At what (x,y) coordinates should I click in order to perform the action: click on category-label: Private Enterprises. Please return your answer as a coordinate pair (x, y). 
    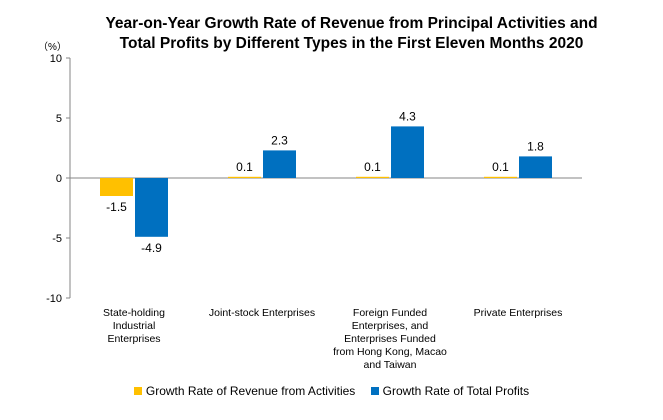
    Looking at the image, I should click on (518, 313).